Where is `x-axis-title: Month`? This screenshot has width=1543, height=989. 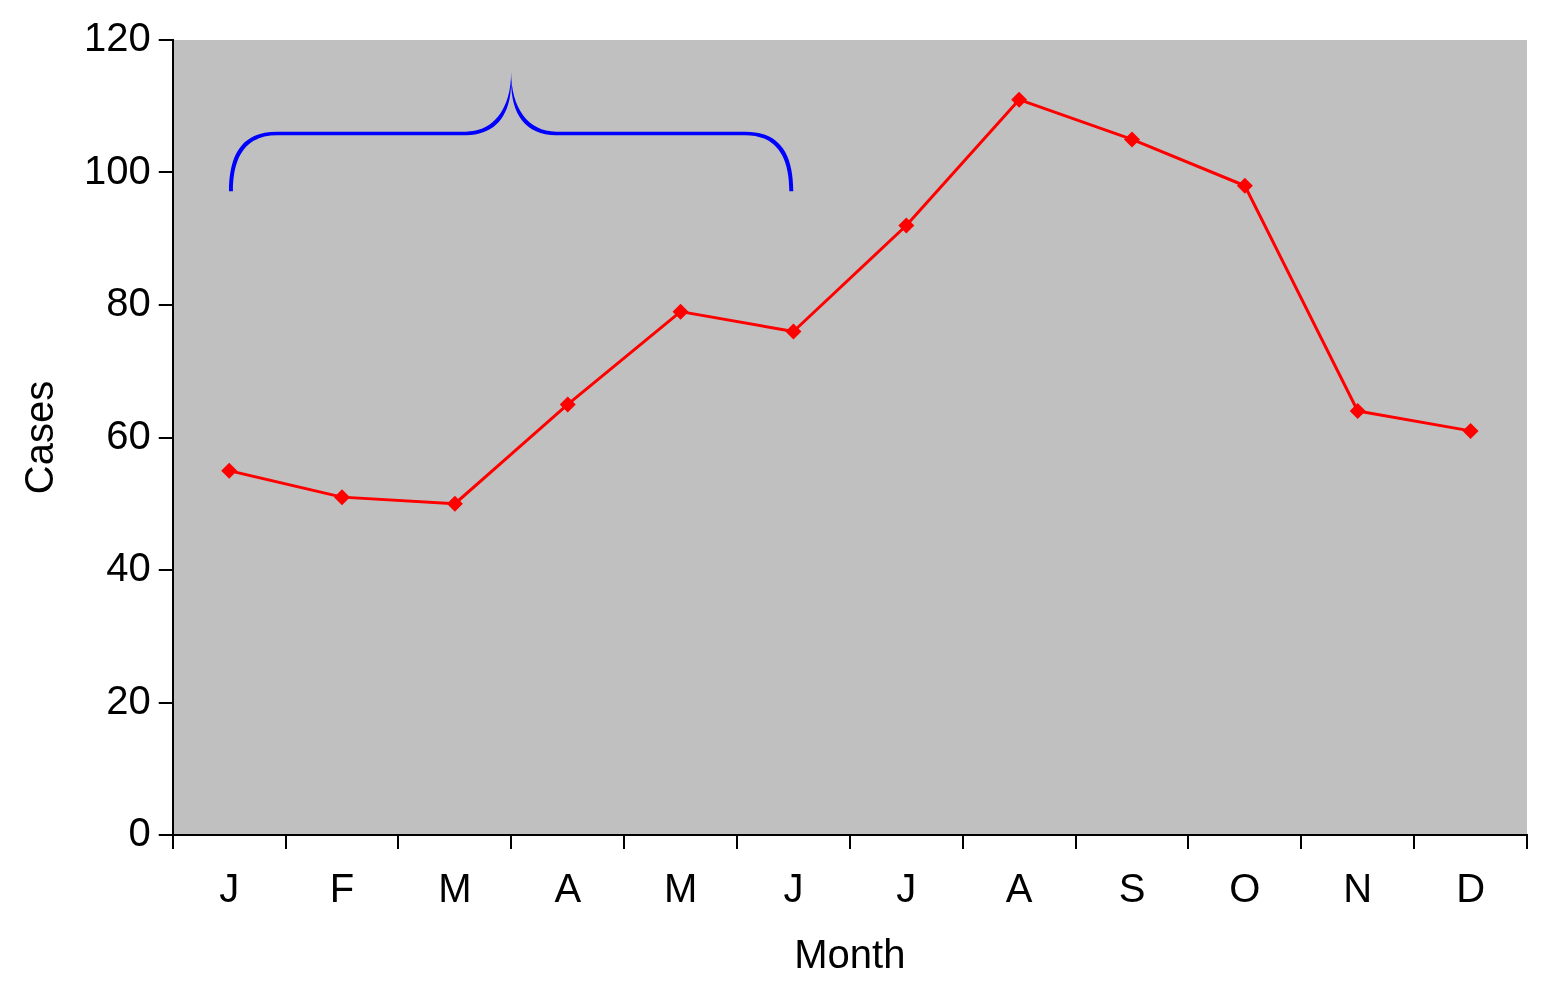
x-axis-title: Month is located at coordinates (850, 954).